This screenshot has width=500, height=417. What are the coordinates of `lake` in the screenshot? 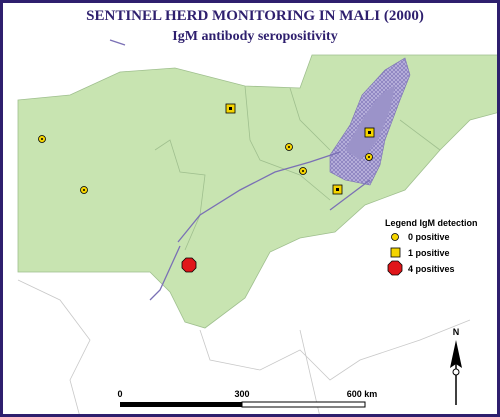 It's located at (370, 122).